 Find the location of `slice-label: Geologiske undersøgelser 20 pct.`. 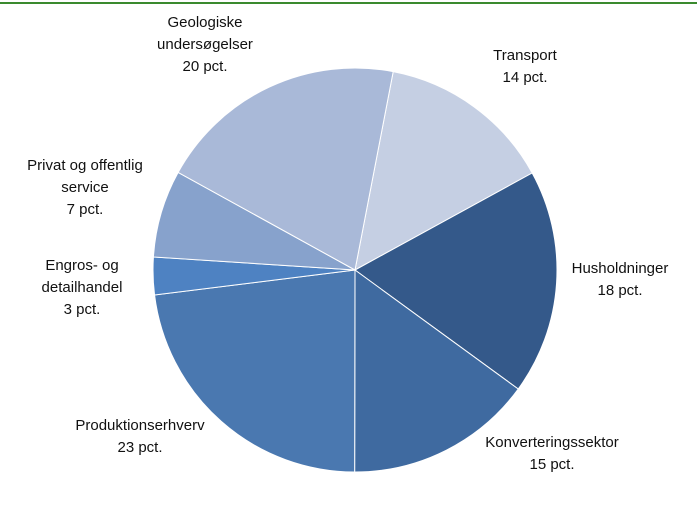

slice-label: Geologiske undersøgelser 20 pct. is located at coordinates (205, 45).